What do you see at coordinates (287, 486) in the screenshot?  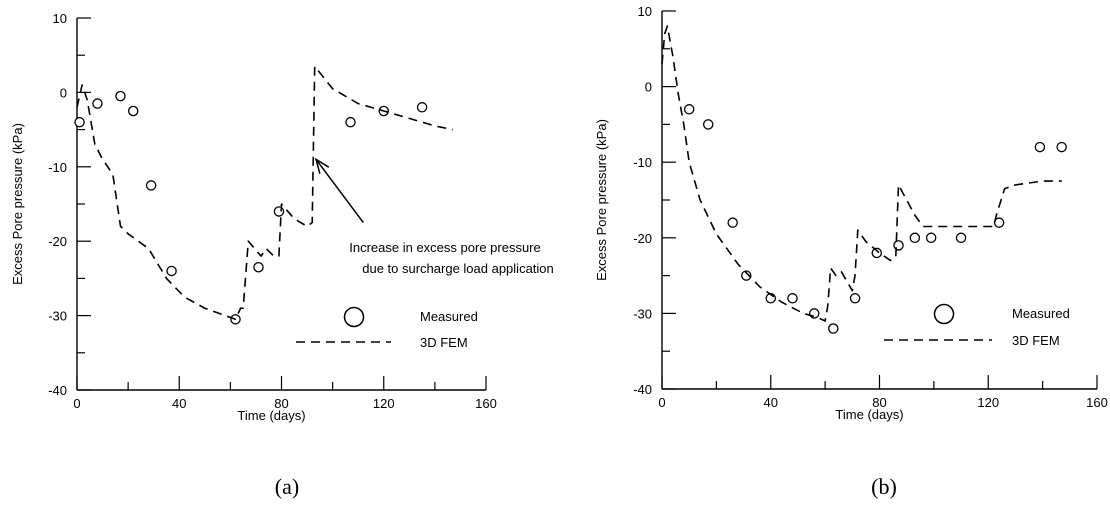 I see `panel-caption: (a)` at bounding box center [287, 486].